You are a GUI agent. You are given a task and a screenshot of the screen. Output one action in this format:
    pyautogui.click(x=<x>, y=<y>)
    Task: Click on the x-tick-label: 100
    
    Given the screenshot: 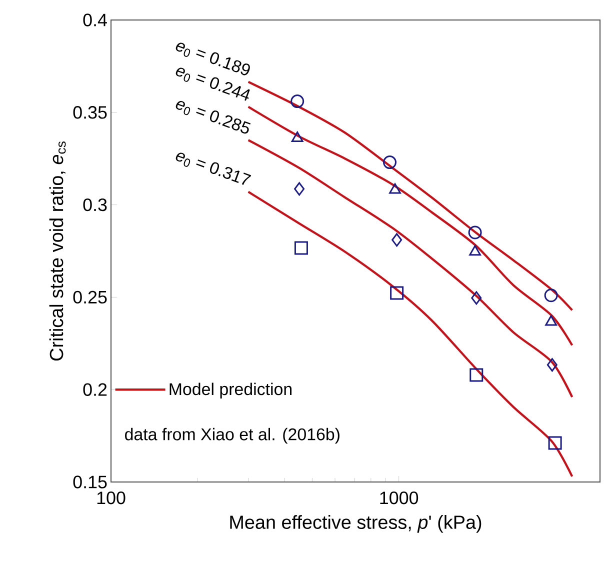 What is the action you would take?
    pyautogui.click(x=111, y=498)
    